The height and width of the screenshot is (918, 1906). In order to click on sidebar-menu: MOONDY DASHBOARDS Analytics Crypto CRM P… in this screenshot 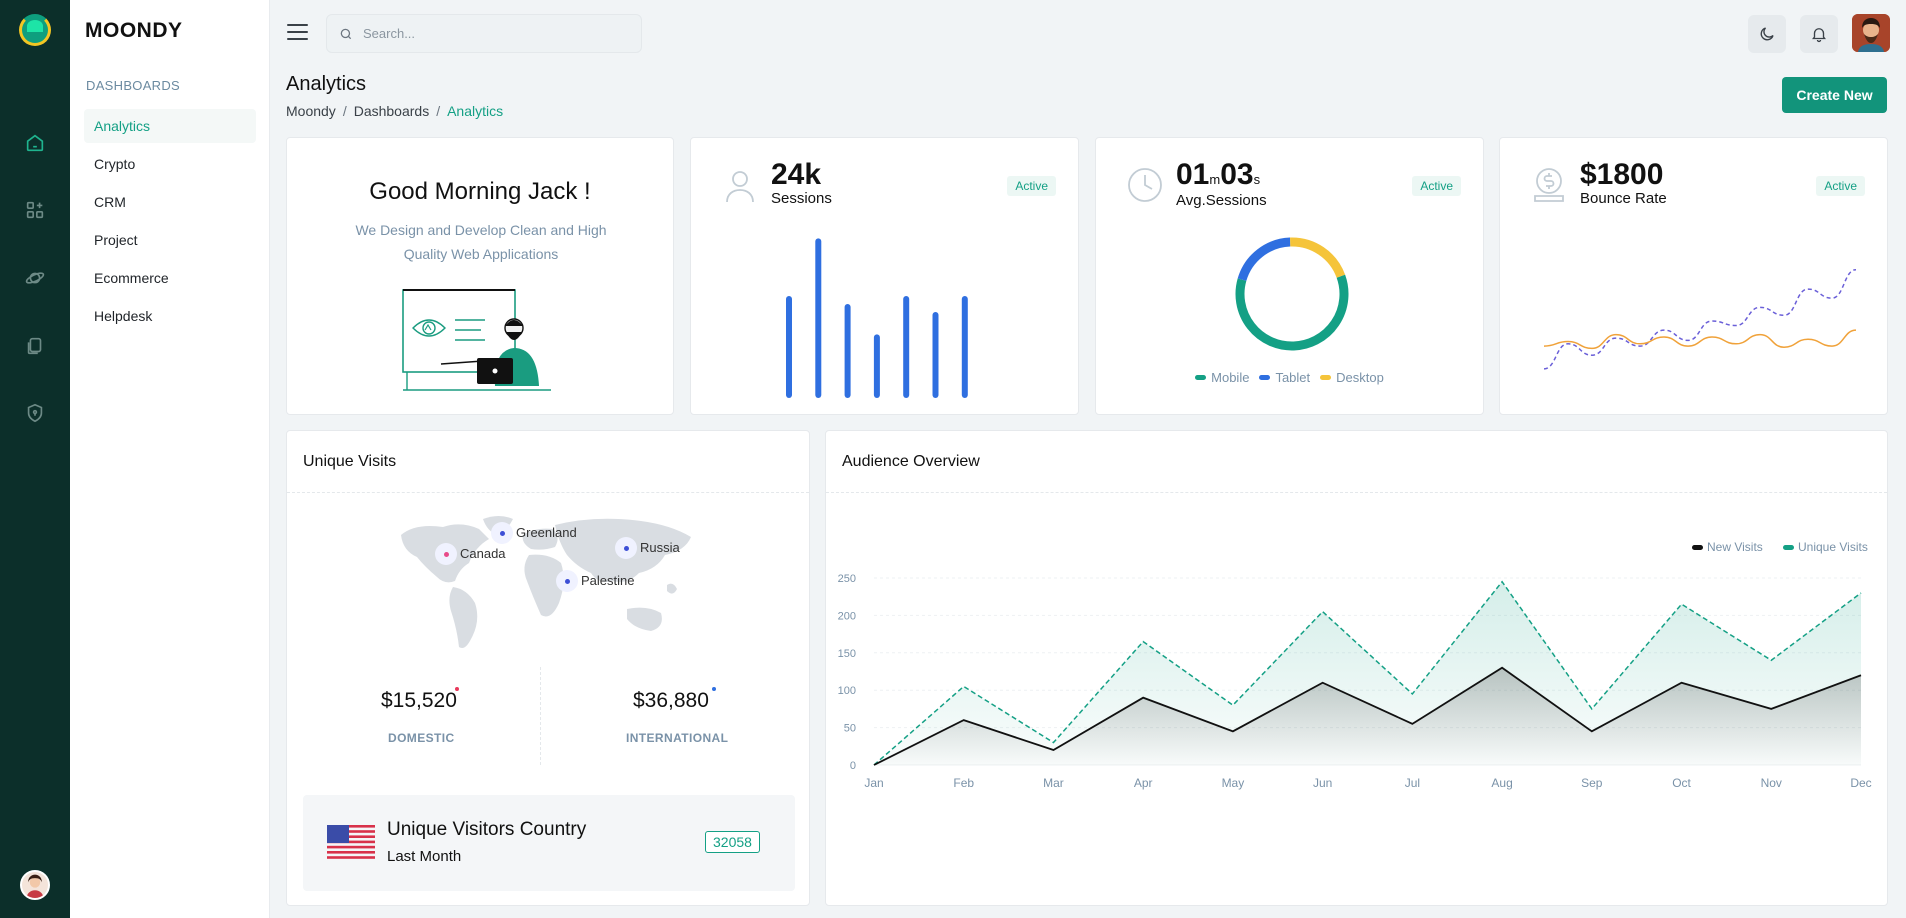, I will do `click(170, 459)`.